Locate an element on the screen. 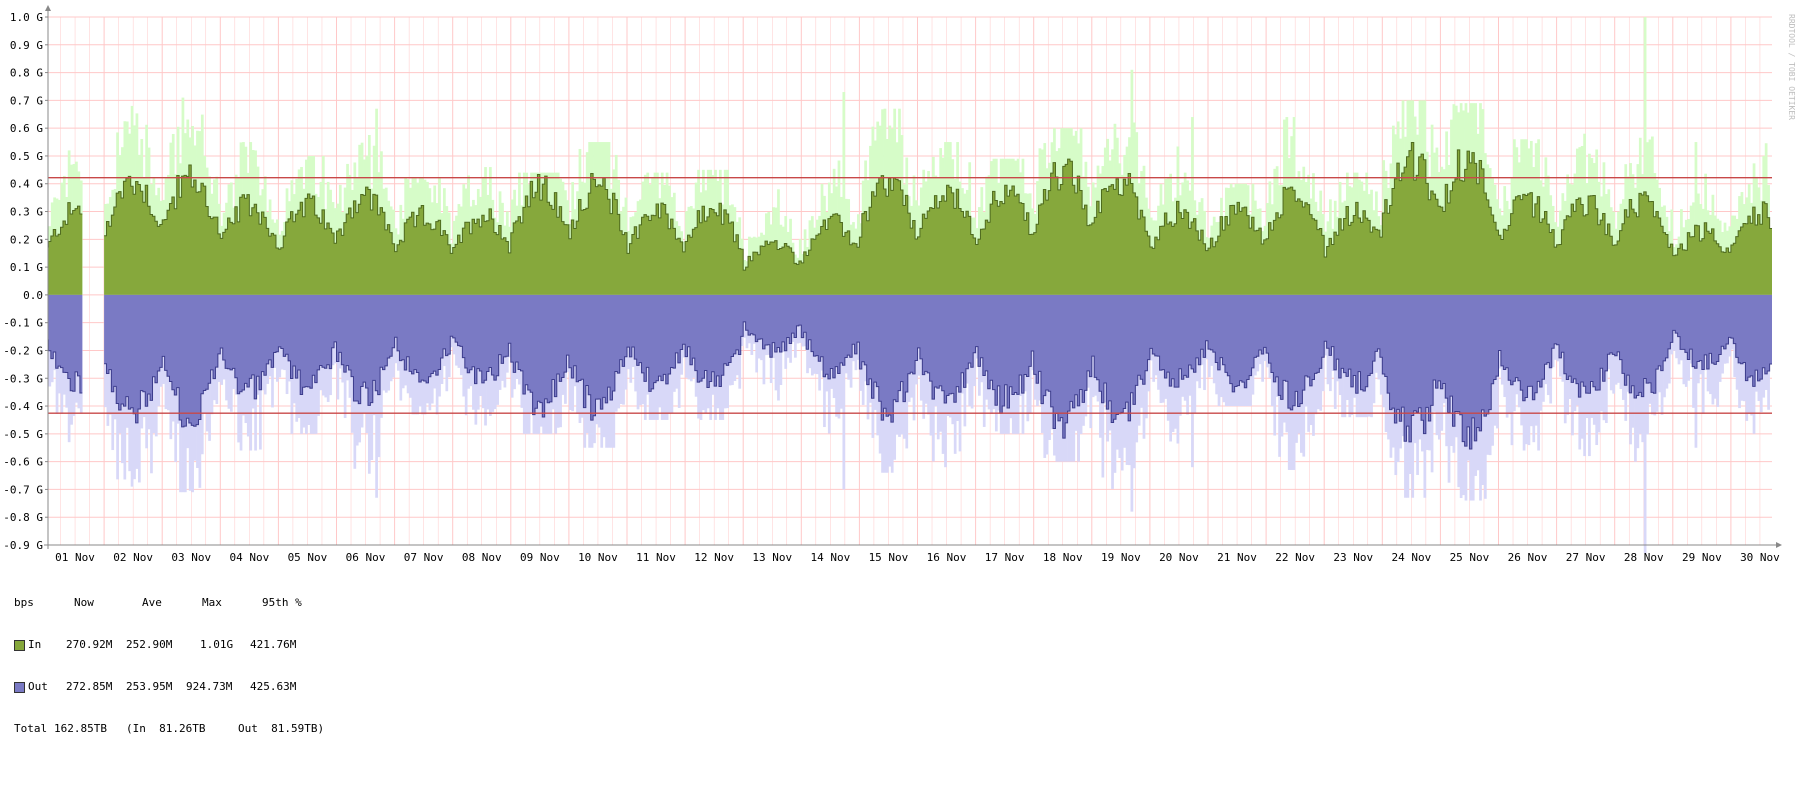  y-tick-label: -0.8 G is located at coordinates (23, 517).